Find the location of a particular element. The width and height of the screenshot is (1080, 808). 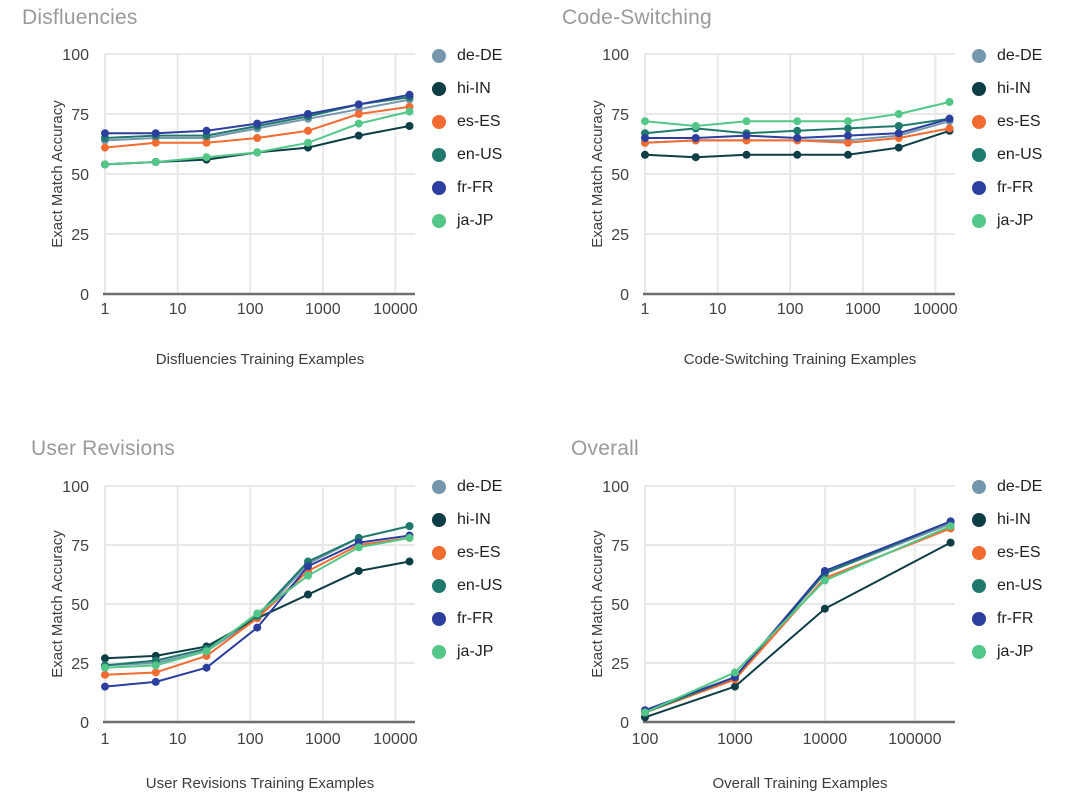

series-ja-JP is located at coordinates (257, 138).